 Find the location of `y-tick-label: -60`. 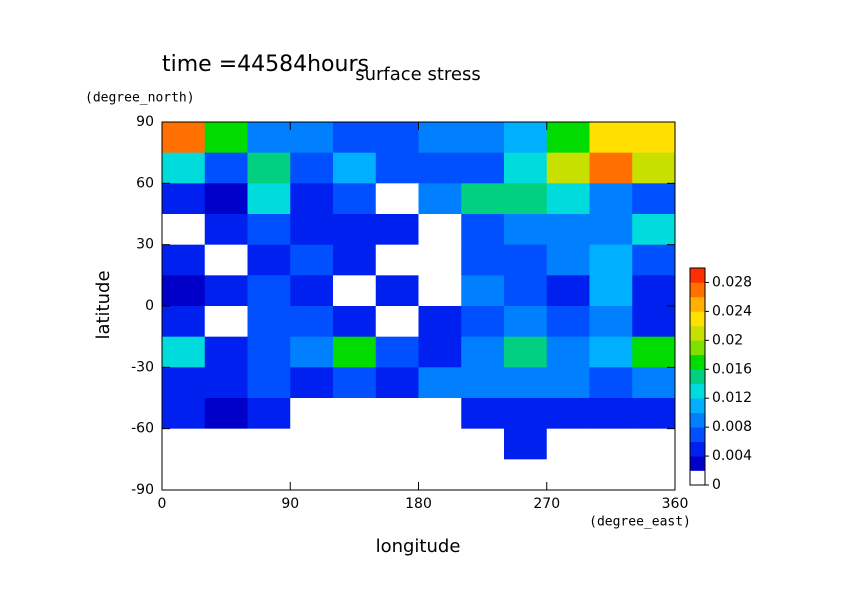

y-tick-label: -60 is located at coordinates (142, 429).